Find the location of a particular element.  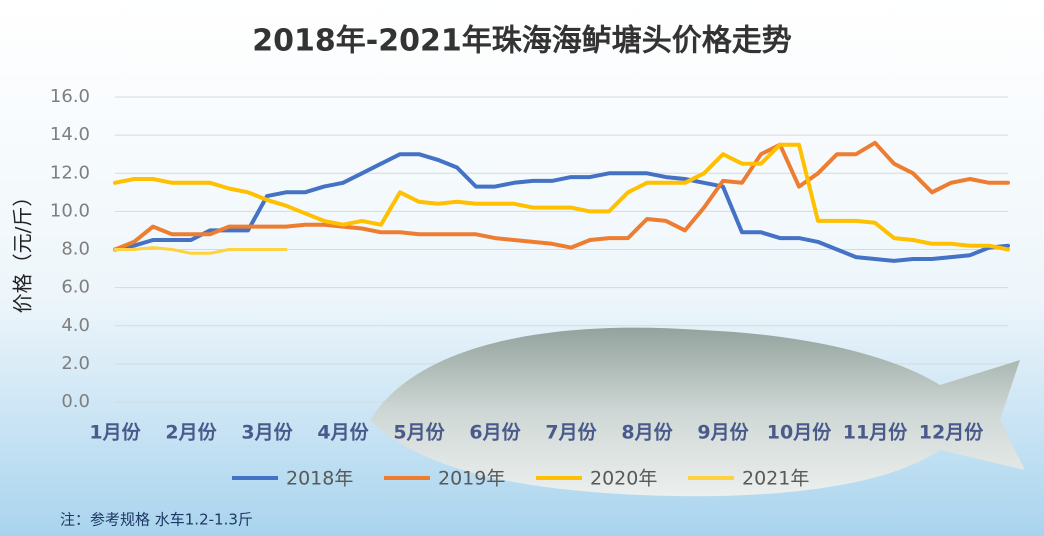

legend-label: 2020年 is located at coordinates (623, 479).